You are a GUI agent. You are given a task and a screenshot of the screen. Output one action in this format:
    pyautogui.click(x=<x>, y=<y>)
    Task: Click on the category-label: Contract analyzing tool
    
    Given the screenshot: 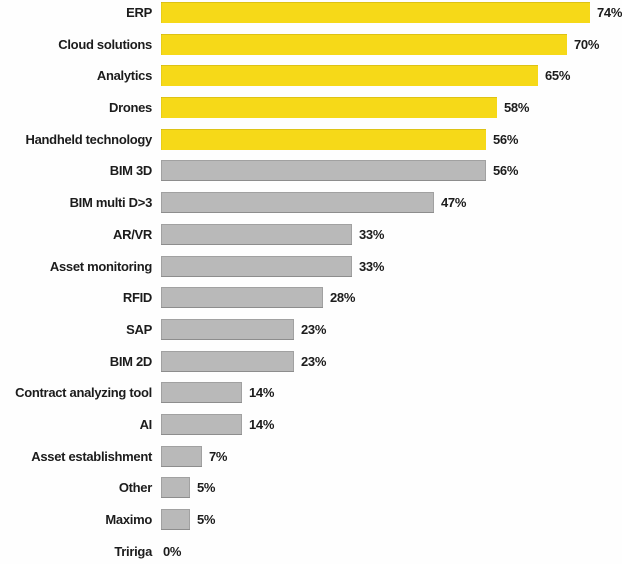 What is the action you would take?
    pyautogui.click(x=83, y=393)
    